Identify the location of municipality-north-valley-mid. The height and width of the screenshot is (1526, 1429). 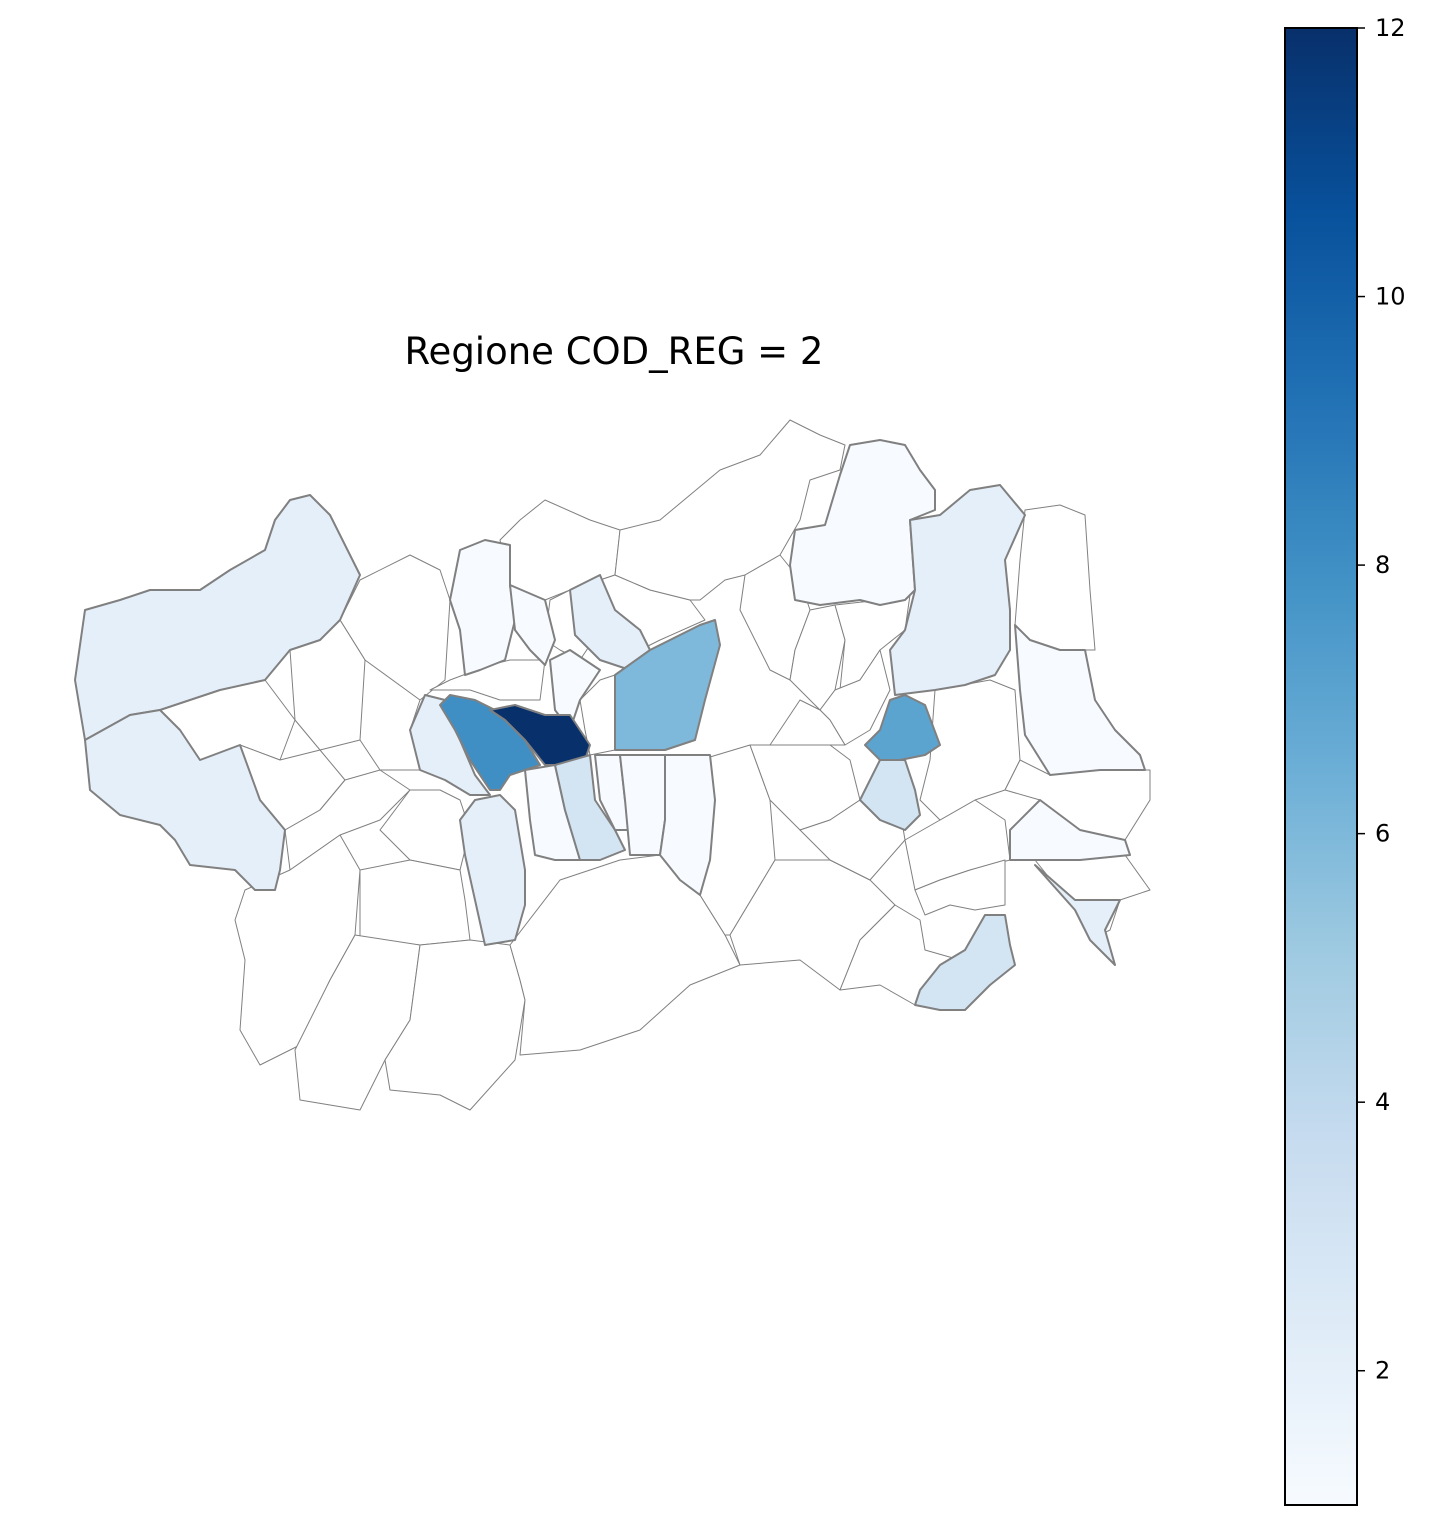
(532, 625).